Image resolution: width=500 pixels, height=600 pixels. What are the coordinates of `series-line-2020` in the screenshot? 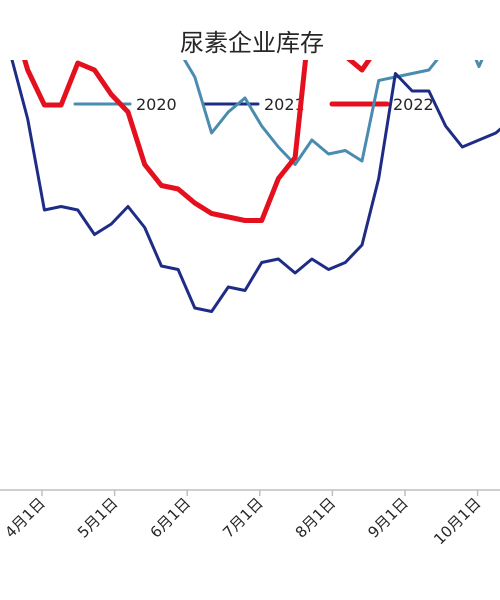 It's located at (333, 113).